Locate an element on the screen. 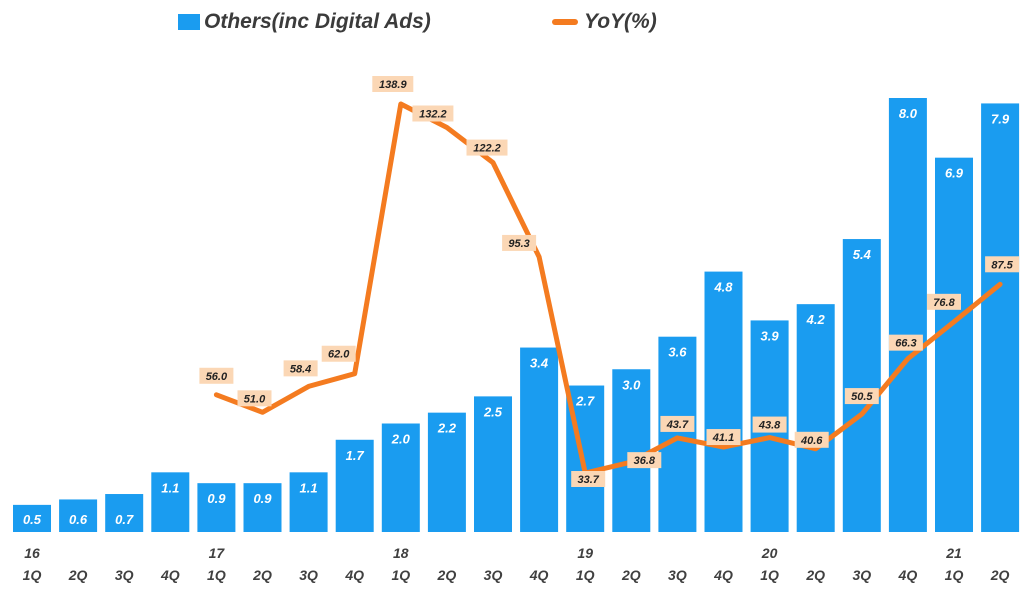 The width and height of the screenshot is (1025, 592). bar-value-label: 5.4 is located at coordinates (862, 254).